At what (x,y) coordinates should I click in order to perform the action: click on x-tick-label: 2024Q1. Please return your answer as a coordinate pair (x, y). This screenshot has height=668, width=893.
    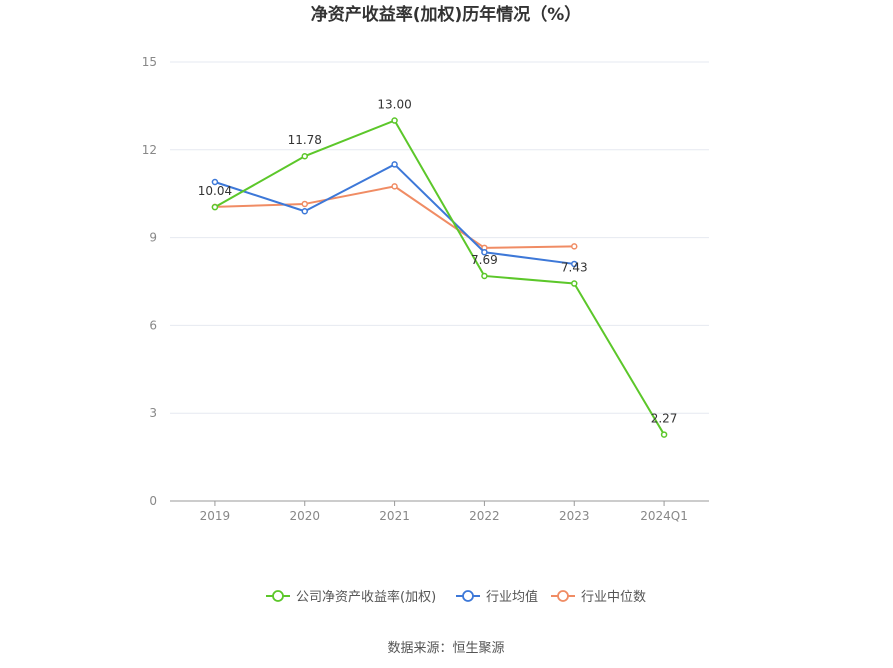
    Looking at the image, I should click on (664, 516).